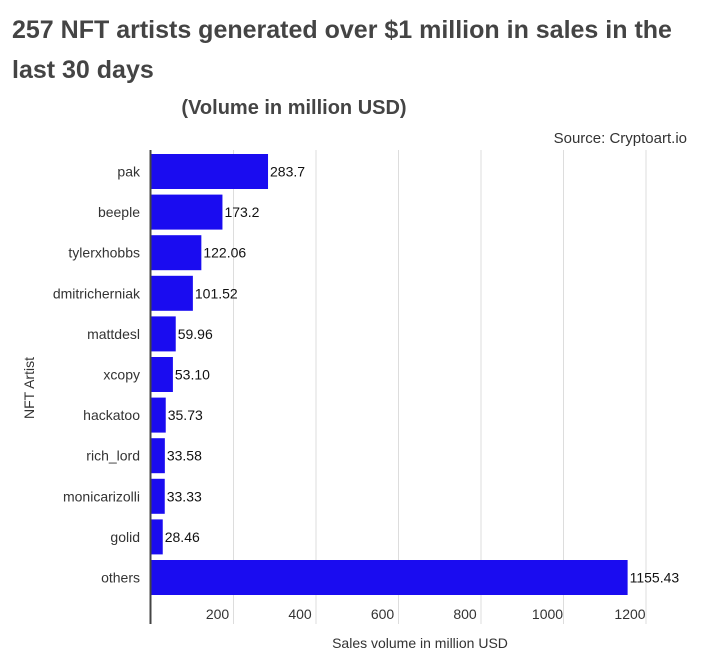  What do you see at coordinates (125, 537) in the screenshot?
I see `category-label: golid` at bounding box center [125, 537].